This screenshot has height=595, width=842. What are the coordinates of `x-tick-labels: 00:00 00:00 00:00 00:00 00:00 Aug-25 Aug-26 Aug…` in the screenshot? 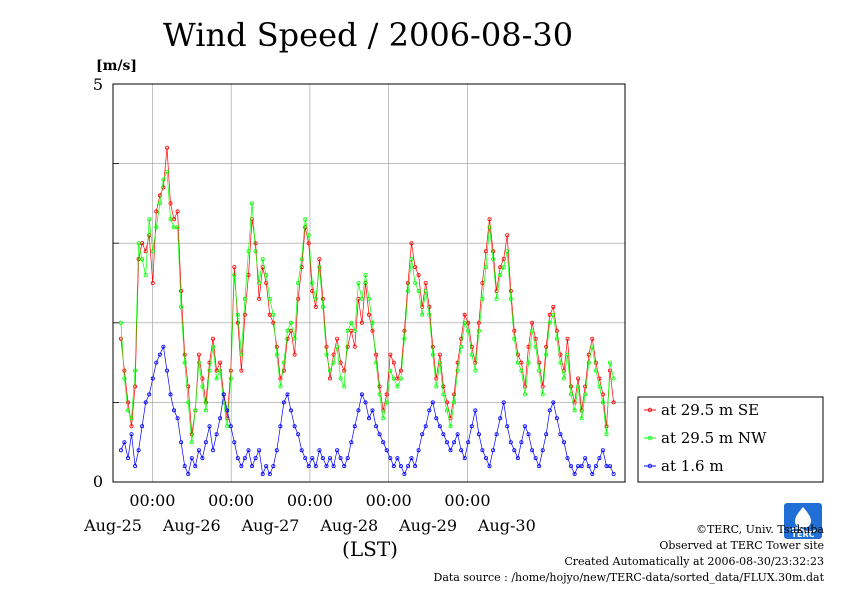 It's located at (309, 513).